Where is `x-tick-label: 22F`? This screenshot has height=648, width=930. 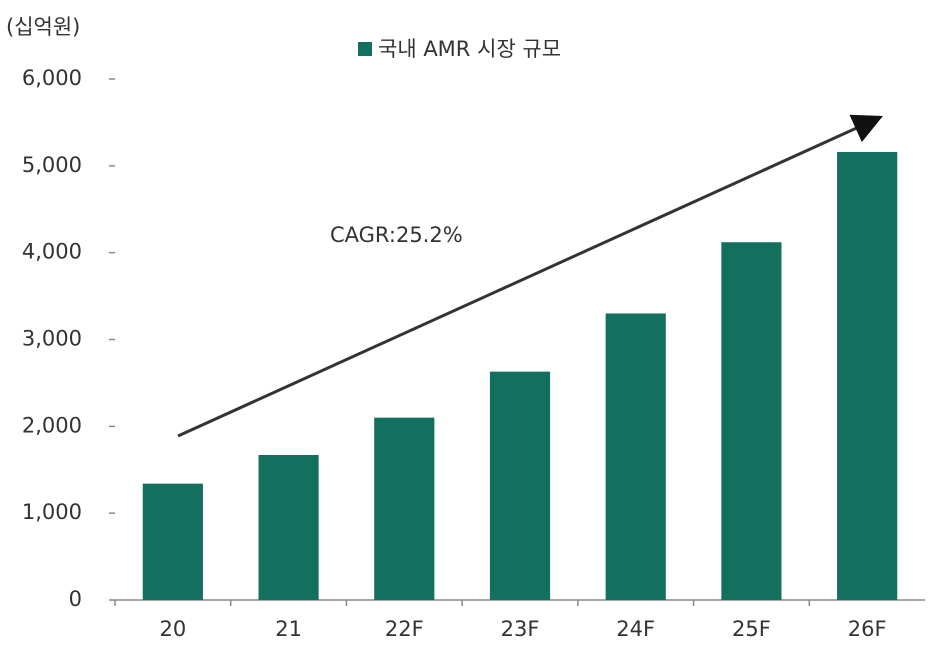
x-tick-label: 22F is located at coordinates (404, 629).